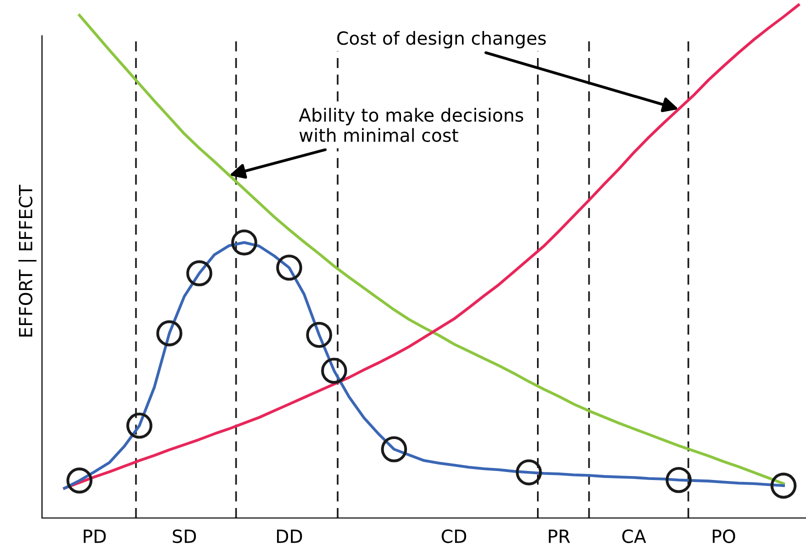 Image resolution: width=806 pixels, height=548 pixels. Describe the element at coordinates (27, 260) in the screenshot. I see `y-axis-title: EFFORT | EFFECT` at that location.